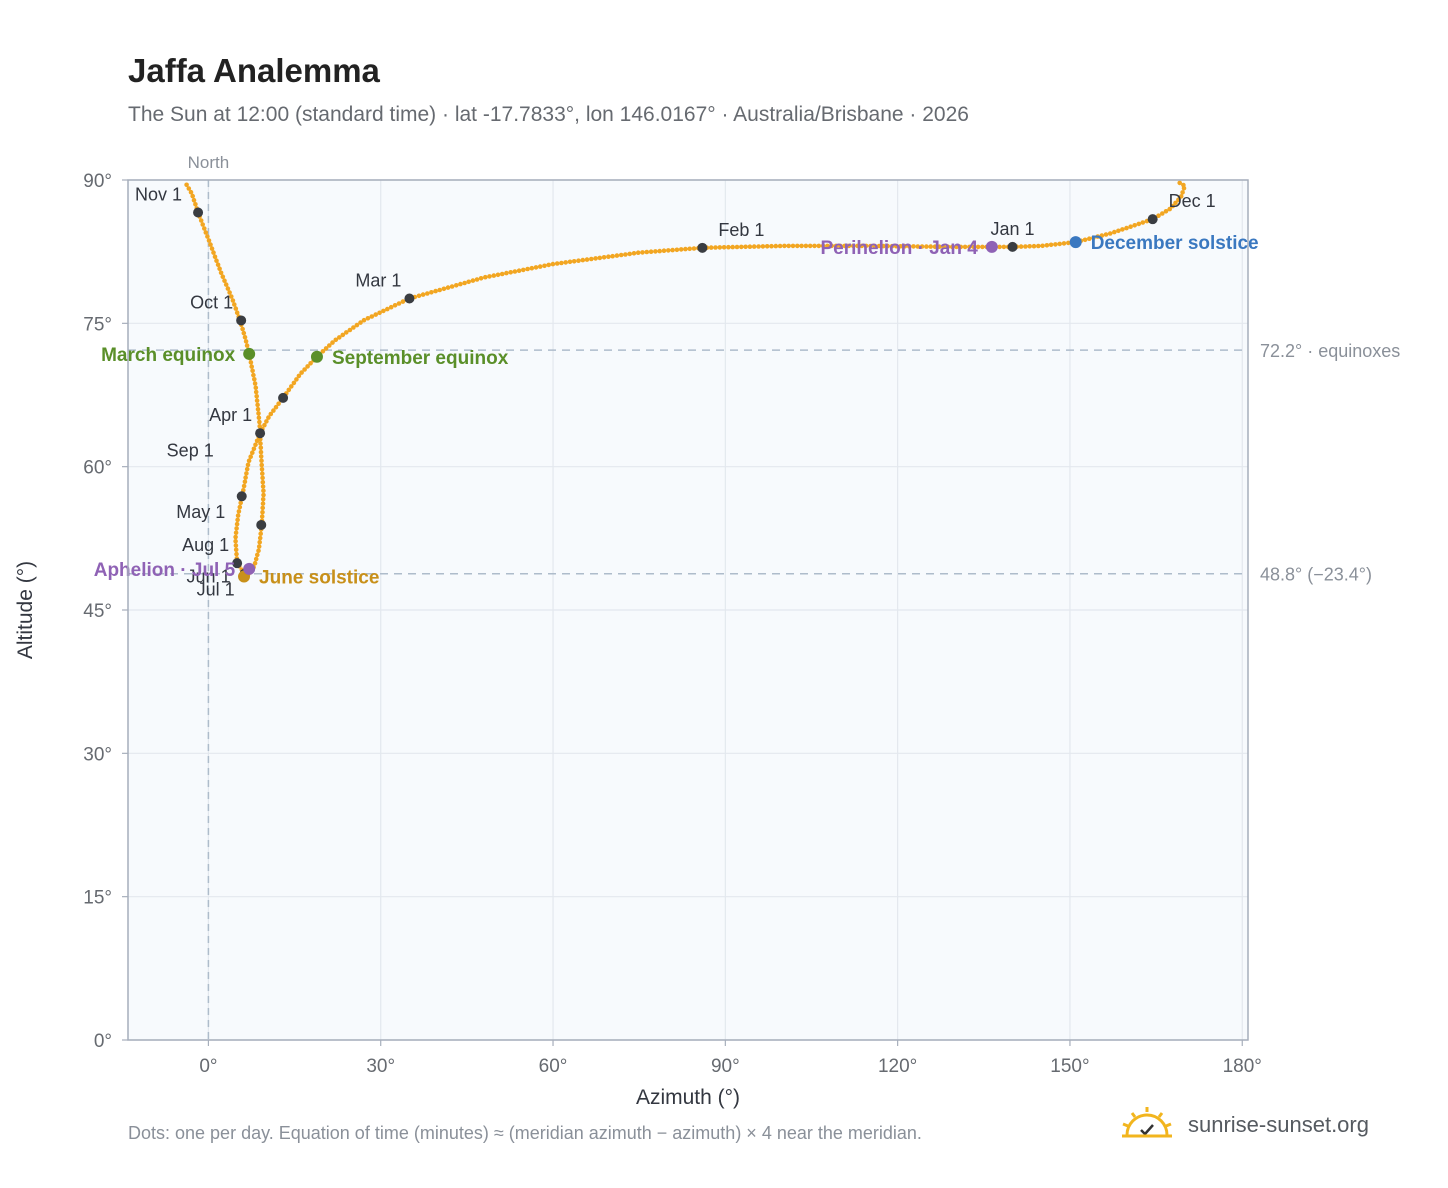 This screenshot has width=1448, height=1188. Describe the element at coordinates (900, 248) in the screenshot. I see `event-label: Perihelion · Jan 4` at that location.